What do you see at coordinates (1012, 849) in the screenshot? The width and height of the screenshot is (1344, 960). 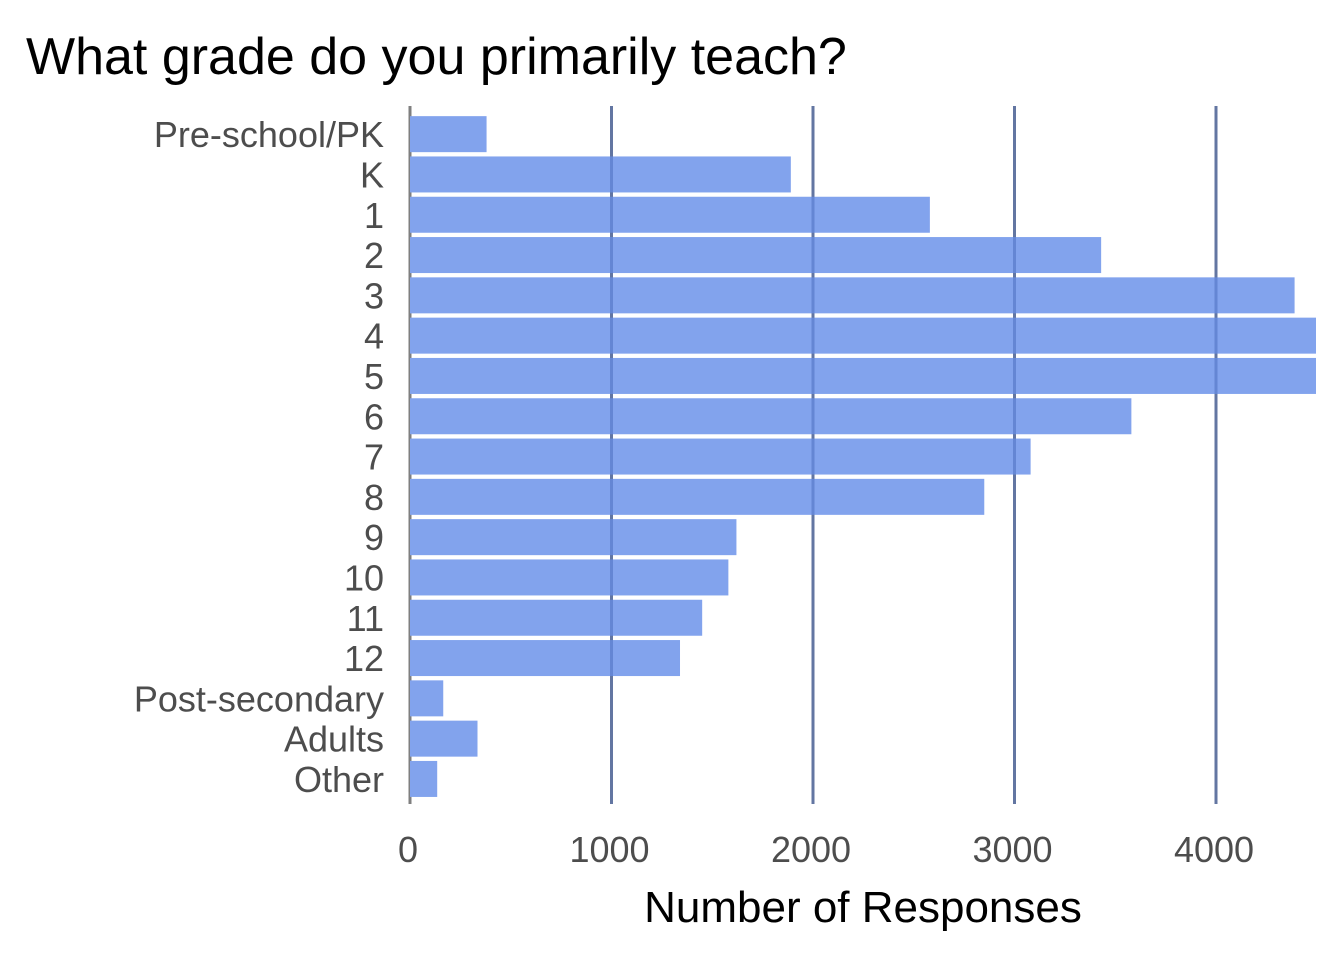 I see `x-tick-label-3: 3000` at bounding box center [1012, 849].